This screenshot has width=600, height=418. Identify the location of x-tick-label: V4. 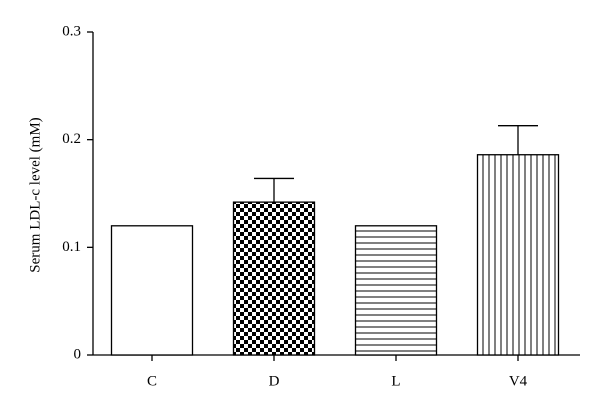
(518, 381).